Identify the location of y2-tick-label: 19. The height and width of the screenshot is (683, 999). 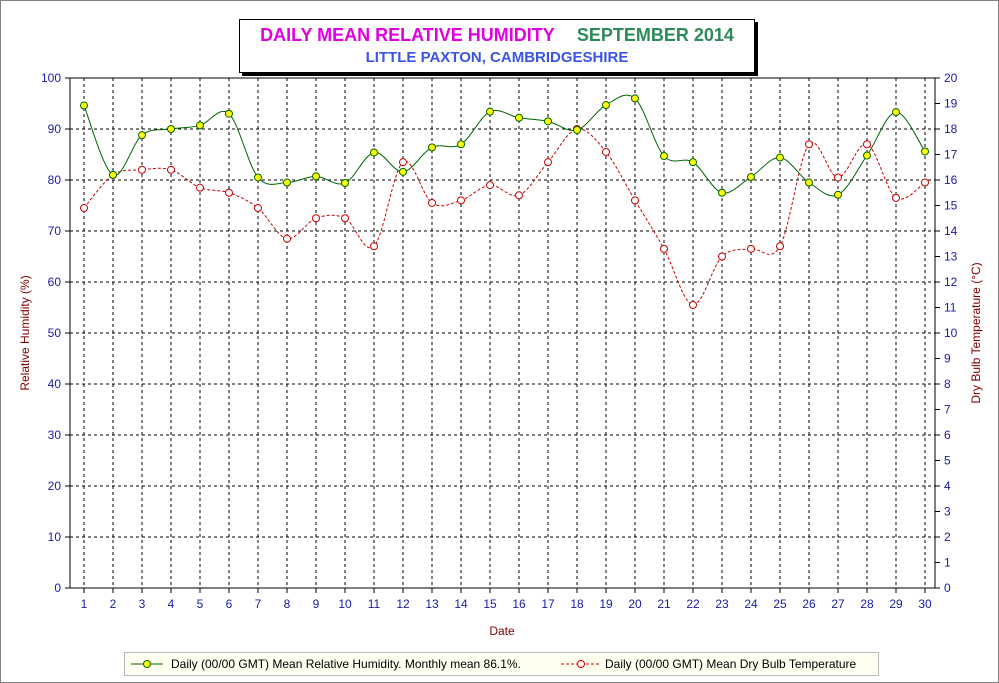
(951, 104).